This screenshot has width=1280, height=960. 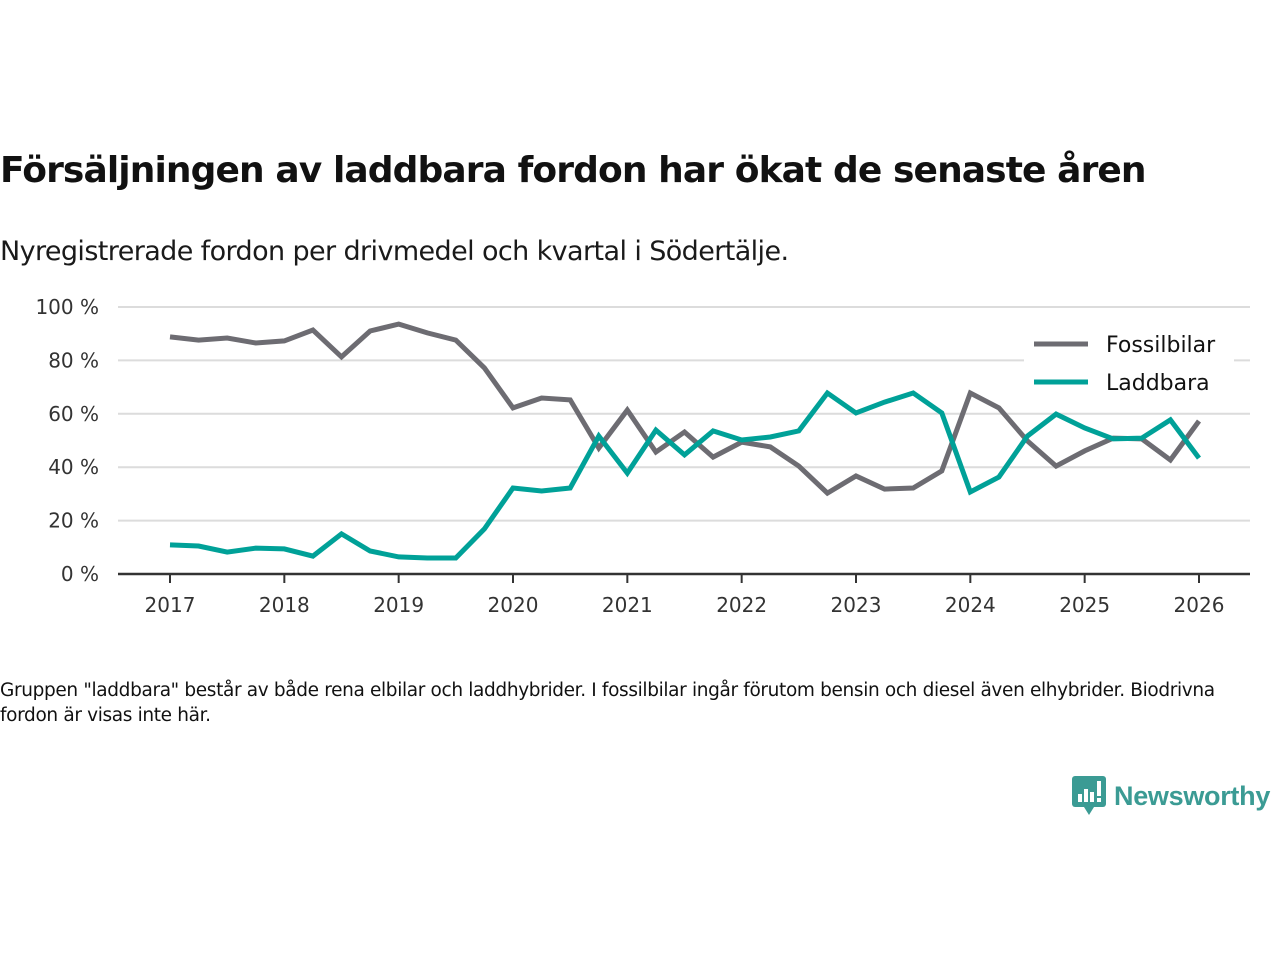 What do you see at coordinates (1089, 795) in the screenshot?
I see `newsworthy-logo-icon` at bounding box center [1089, 795].